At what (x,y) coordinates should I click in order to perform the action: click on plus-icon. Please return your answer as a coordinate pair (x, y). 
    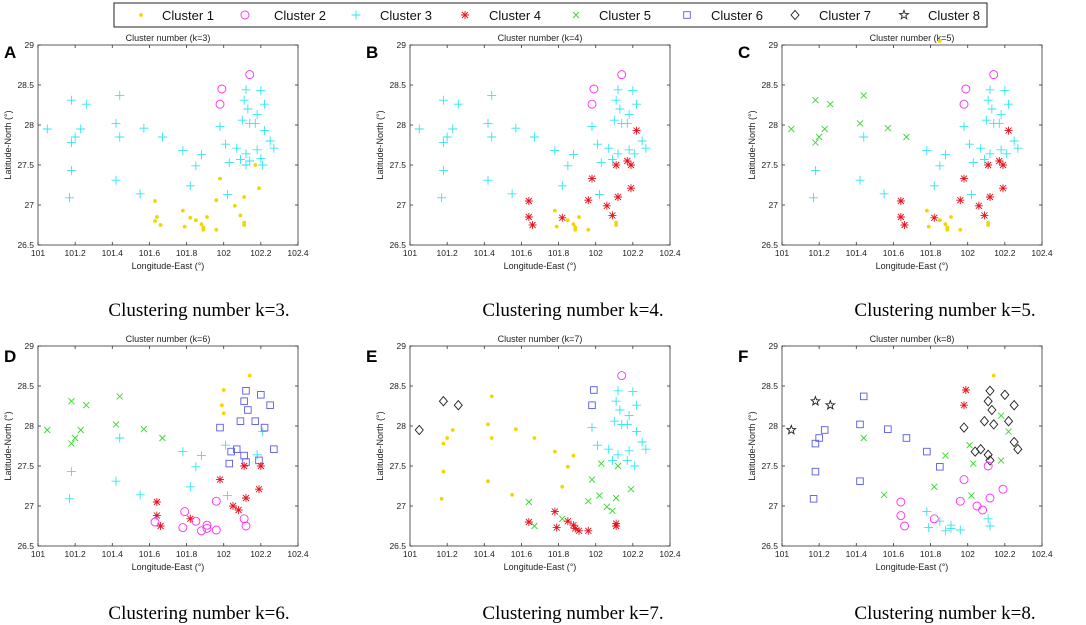
    Looking at the image, I should click on (356, 15).